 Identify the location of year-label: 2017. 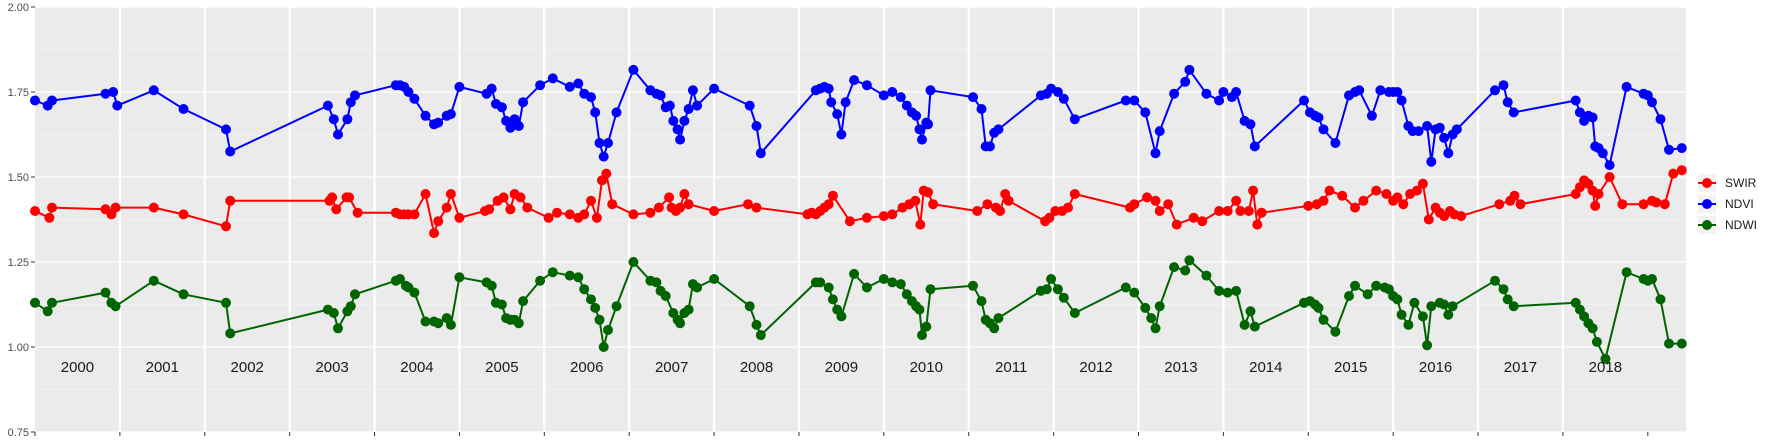
(1520, 367).